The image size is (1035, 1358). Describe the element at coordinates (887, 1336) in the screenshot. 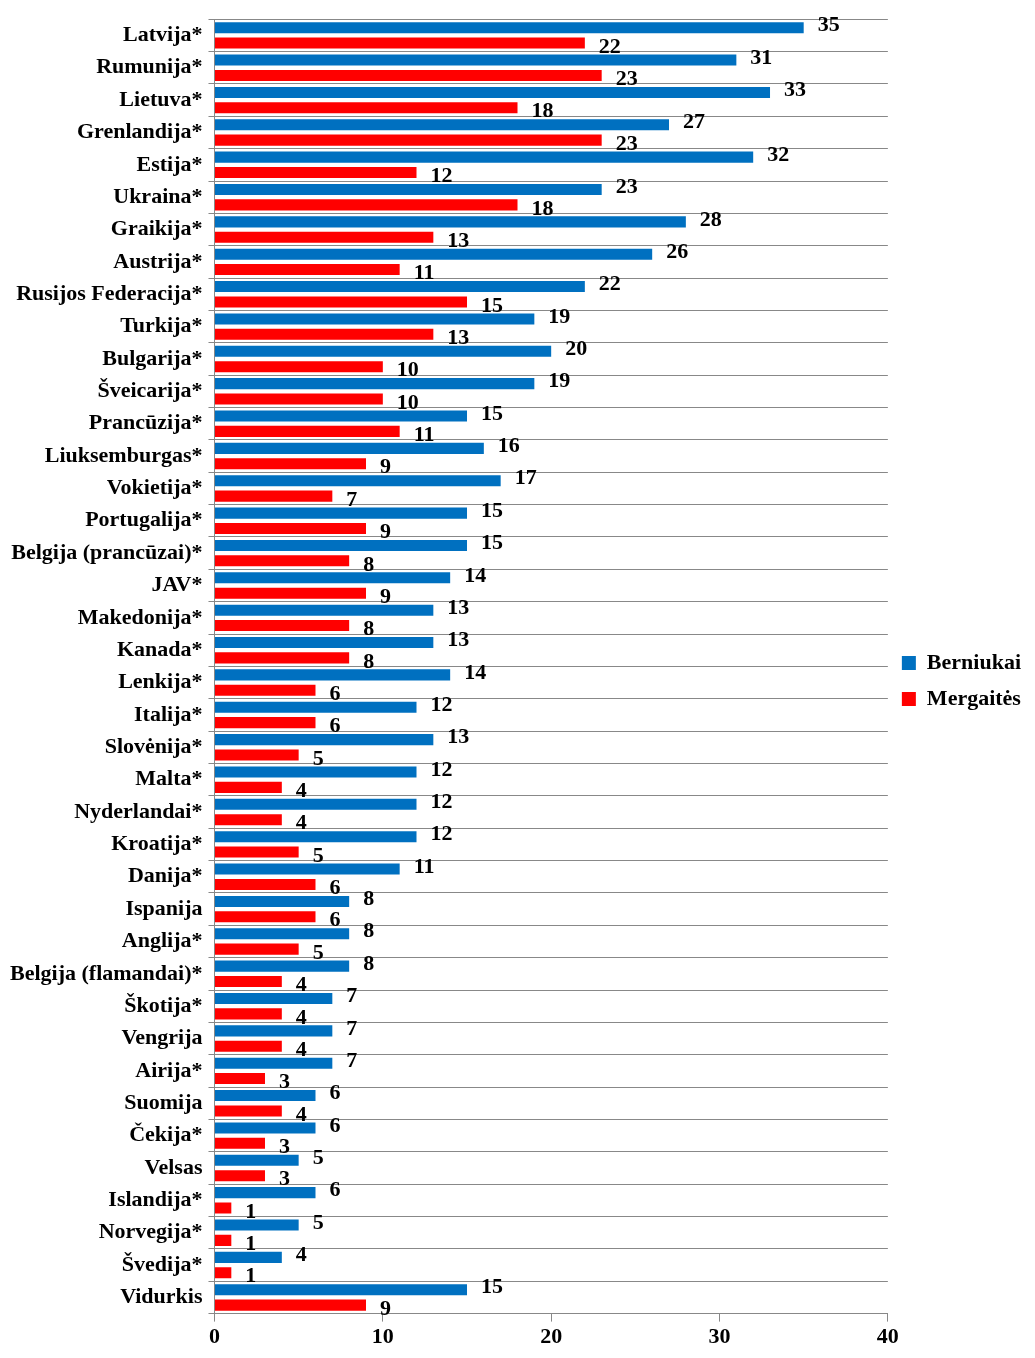

I see `x-tick-label: 40` at that location.